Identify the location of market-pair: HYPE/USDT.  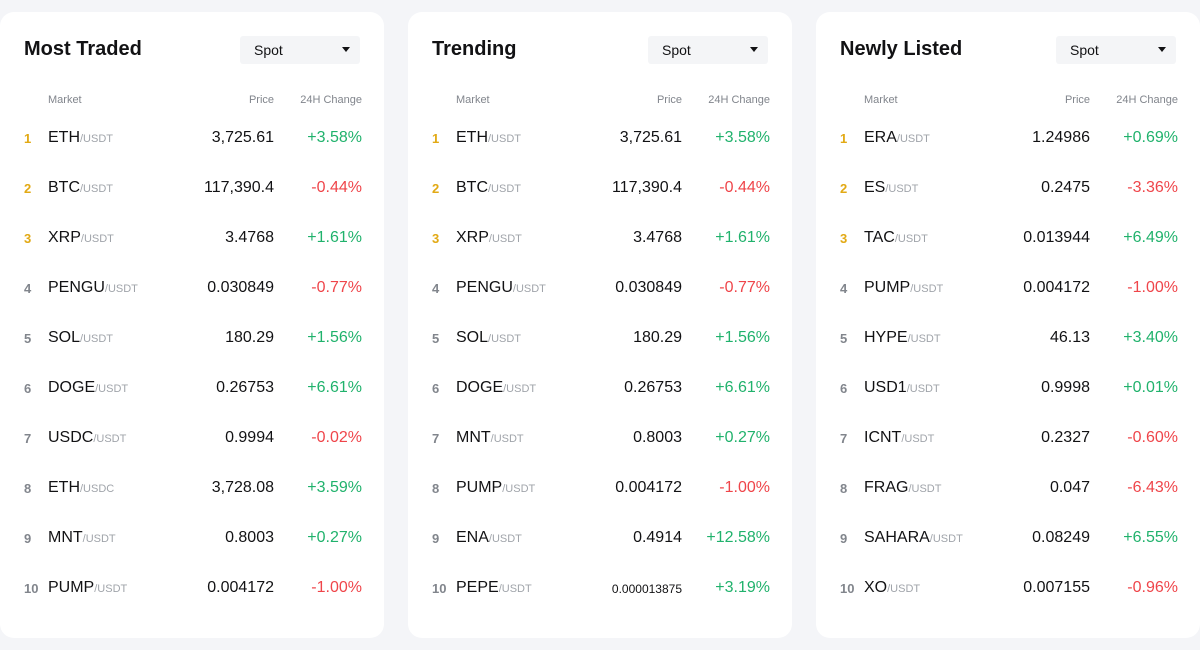
(902, 338).